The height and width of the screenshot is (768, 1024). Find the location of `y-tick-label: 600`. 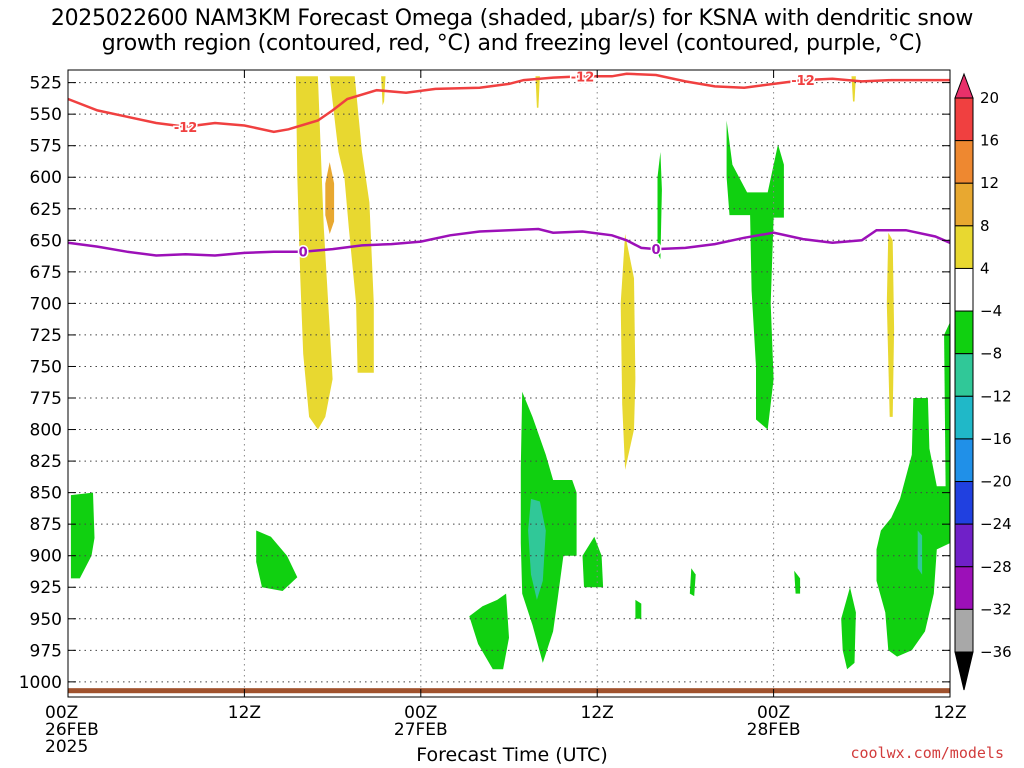

y-tick-label: 600 is located at coordinates (46, 178).